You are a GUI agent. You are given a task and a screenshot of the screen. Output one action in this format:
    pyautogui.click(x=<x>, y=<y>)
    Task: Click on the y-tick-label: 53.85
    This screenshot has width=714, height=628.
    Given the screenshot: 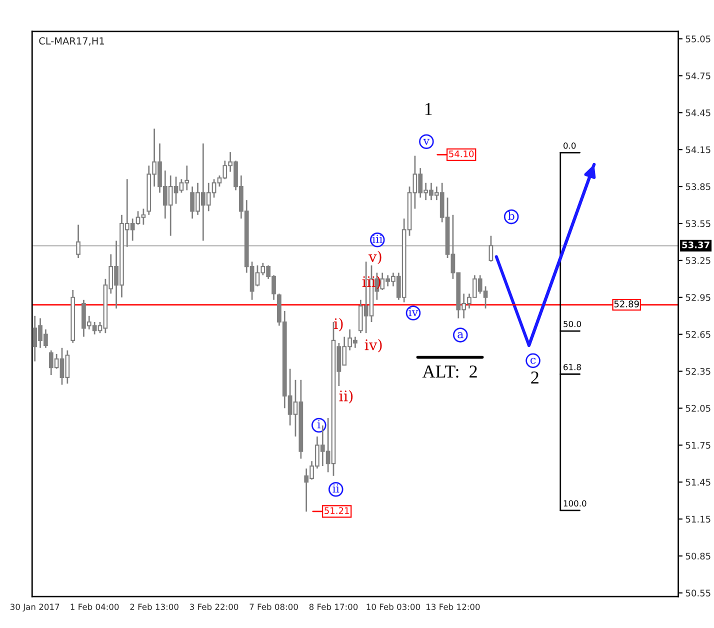 What is the action you would take?
    pyautogui.click(x=698, y=186)
    